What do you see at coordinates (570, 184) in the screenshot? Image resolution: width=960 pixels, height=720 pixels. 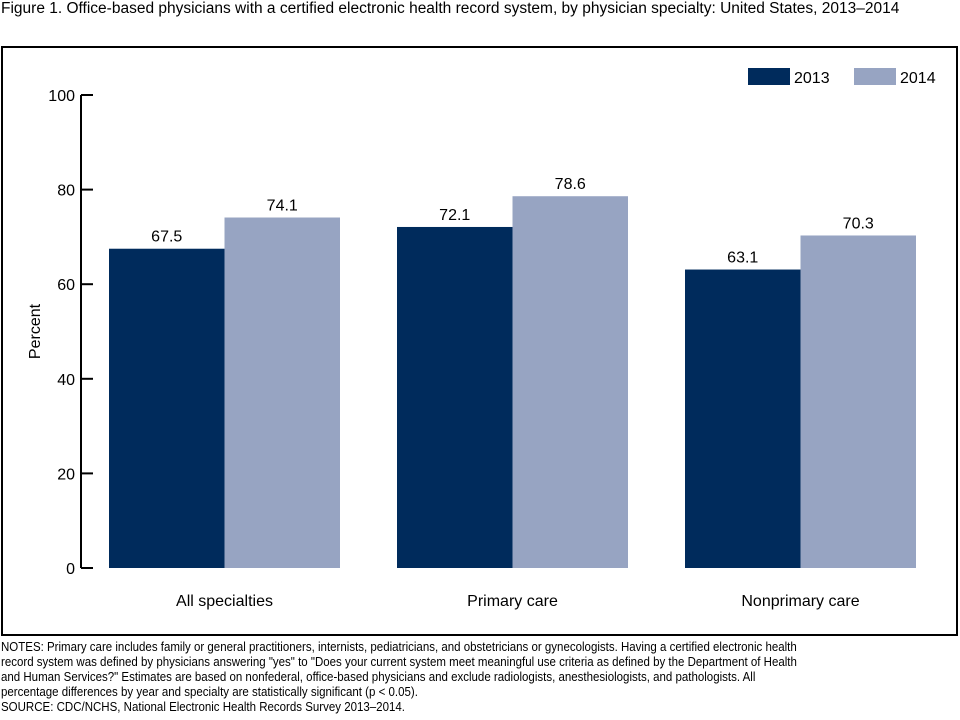 I see `data-label: 78.6` at bounding box center [570, 184].